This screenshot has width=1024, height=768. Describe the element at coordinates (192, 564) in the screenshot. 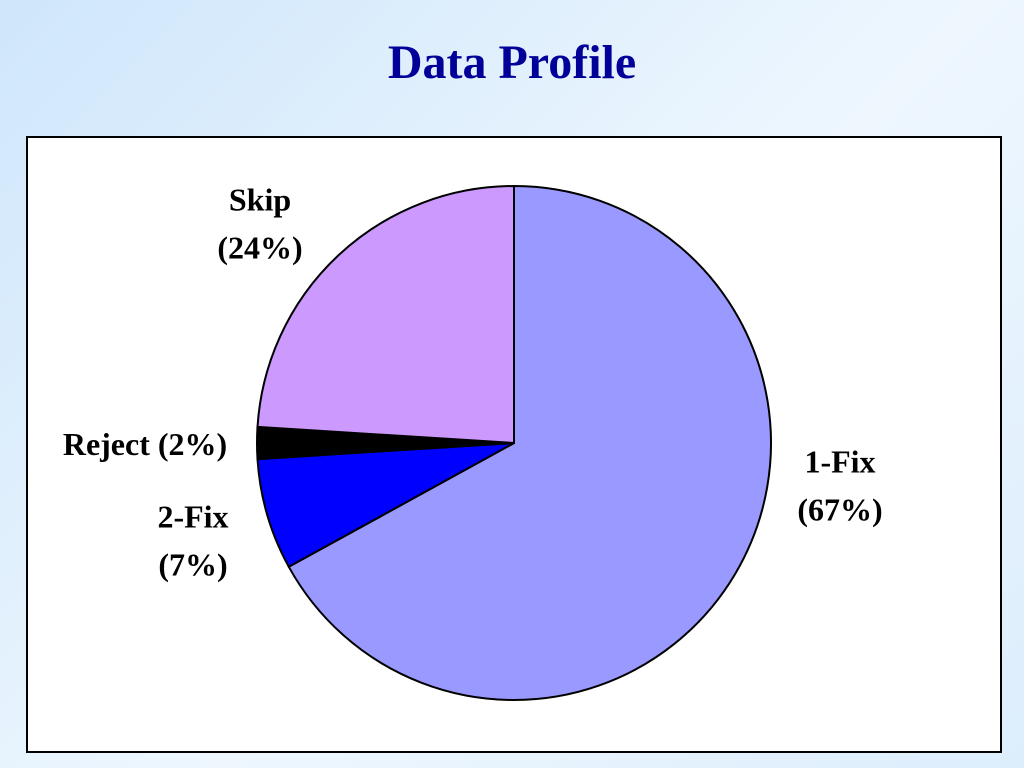

I see `slice-value-label: (7%)` at that location.